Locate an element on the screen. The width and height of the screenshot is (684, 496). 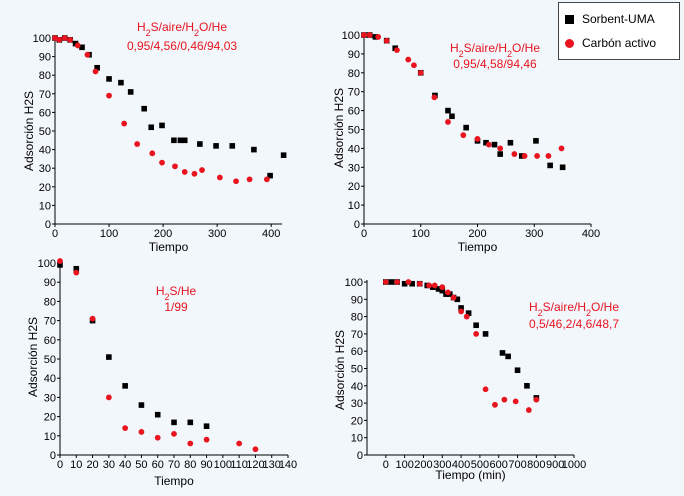
x-tick-label: 40 is located at coordinates (125, 465).